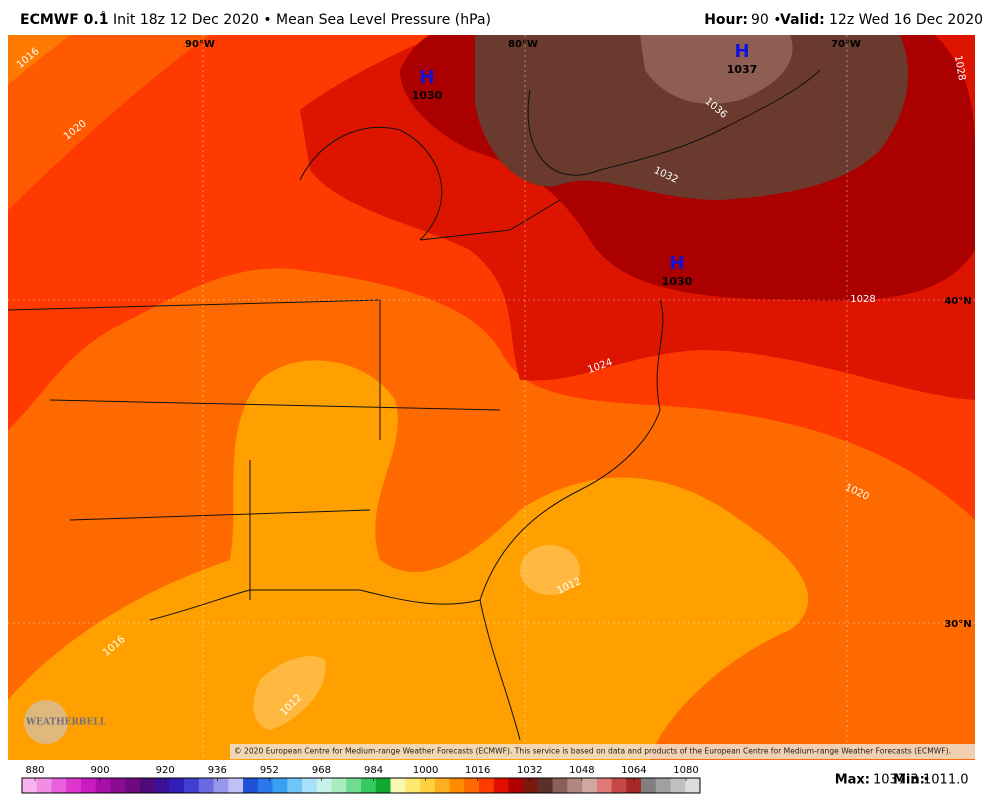  Describe the element at coordinates (217, 770) in the screenshot. I see `colorbar-tick-label: 936` at that location.